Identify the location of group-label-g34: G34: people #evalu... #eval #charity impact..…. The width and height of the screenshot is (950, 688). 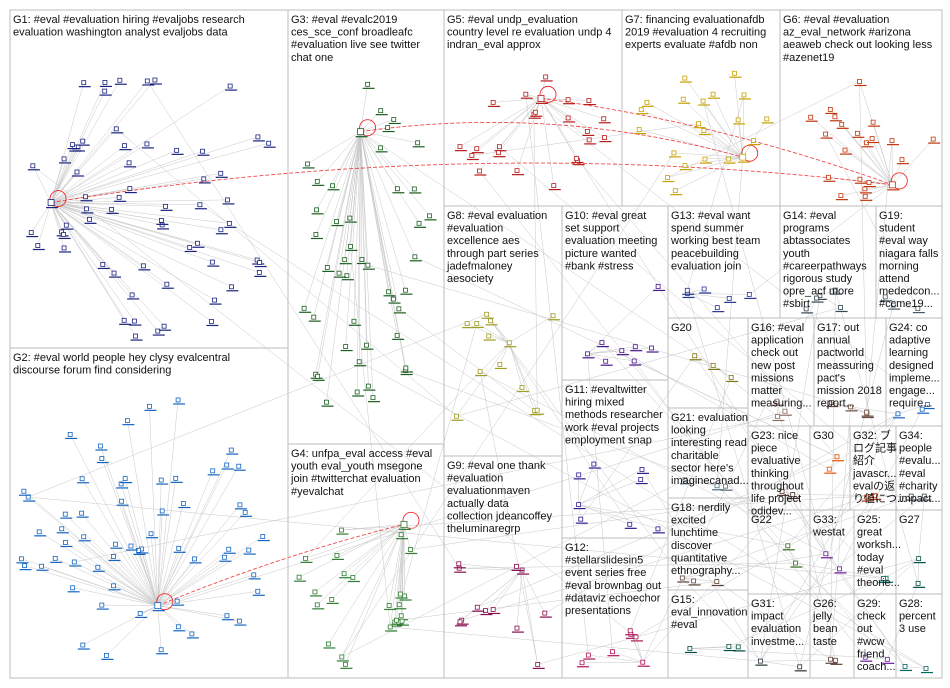
(920, 467).